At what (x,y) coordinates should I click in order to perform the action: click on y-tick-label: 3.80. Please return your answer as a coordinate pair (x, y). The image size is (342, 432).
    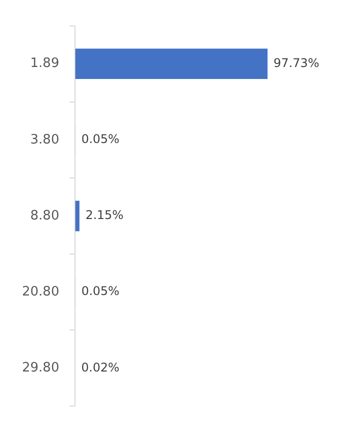
    Looking at the image, I should click on (45, 140).